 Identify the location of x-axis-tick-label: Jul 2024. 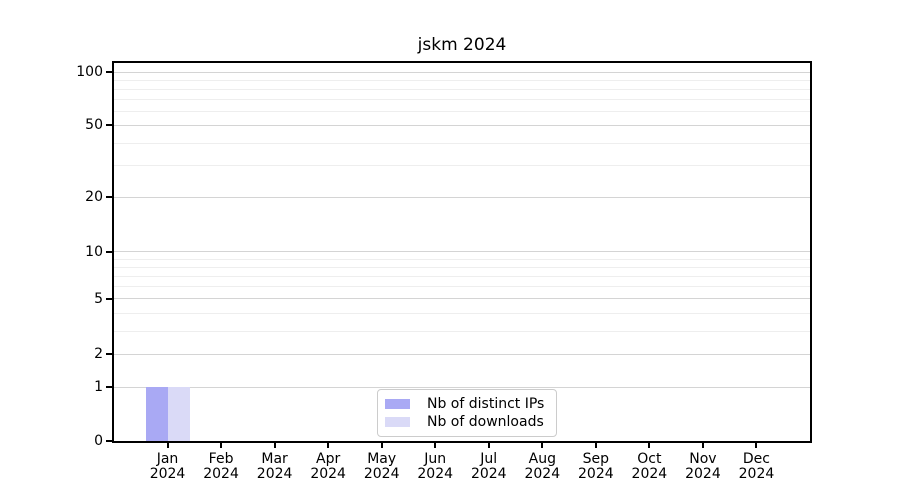
(489, 467).